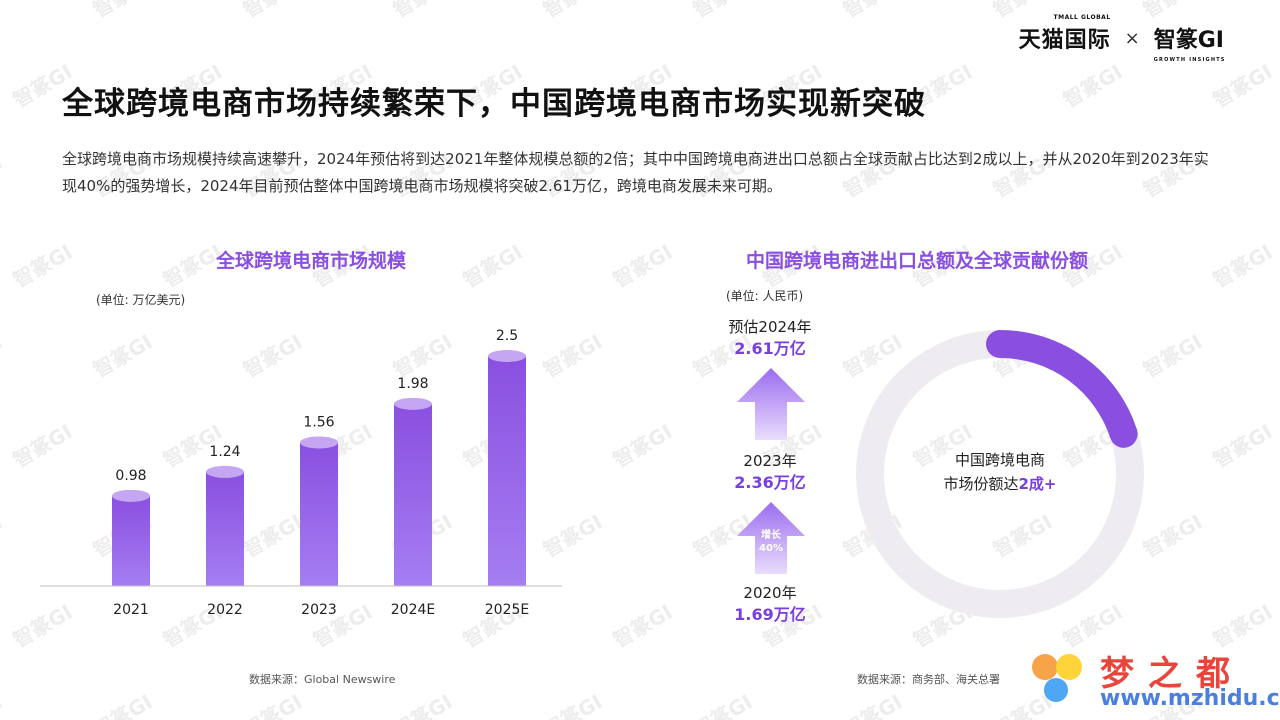 The height and width of the screenshot is (720, 1280). Describe the element at coordinates (1064, 40) in the screenshot. I see `tmall-logo-text: 天猫国际` at that location.